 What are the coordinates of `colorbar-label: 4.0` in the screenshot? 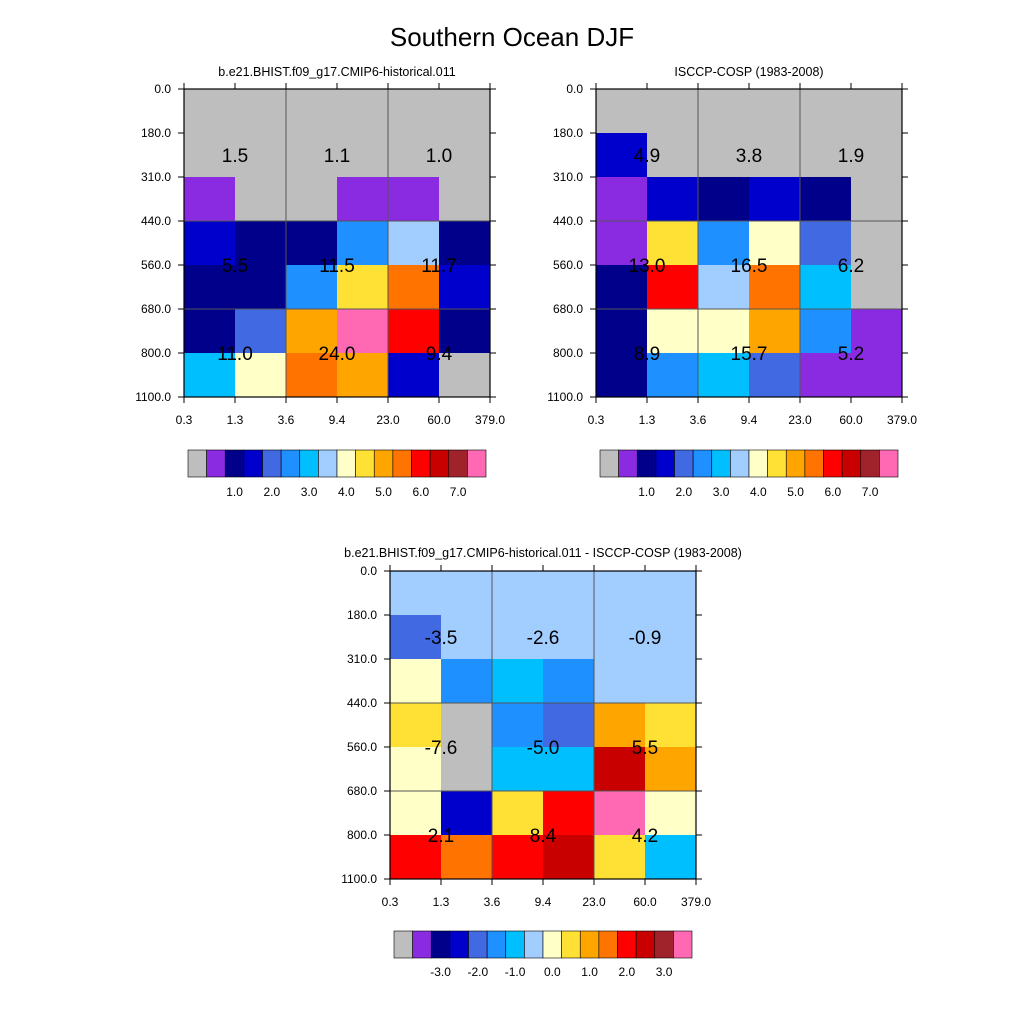 It's located at (758, 492).